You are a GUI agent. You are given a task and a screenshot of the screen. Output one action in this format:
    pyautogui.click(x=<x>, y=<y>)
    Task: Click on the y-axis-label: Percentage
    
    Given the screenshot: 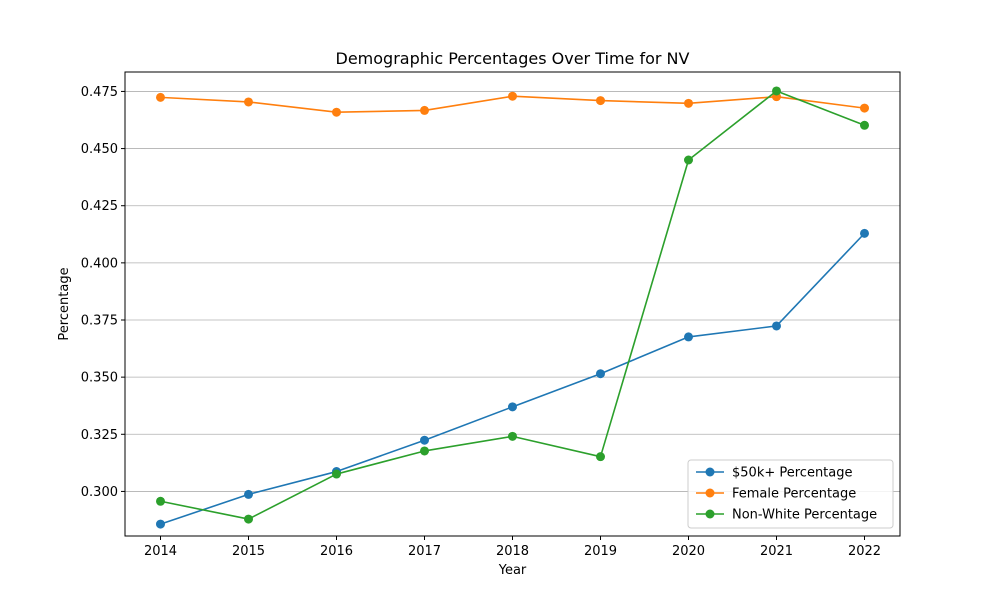 What is the action you would take?
    pyautogui.click(x=64, y=303)
    